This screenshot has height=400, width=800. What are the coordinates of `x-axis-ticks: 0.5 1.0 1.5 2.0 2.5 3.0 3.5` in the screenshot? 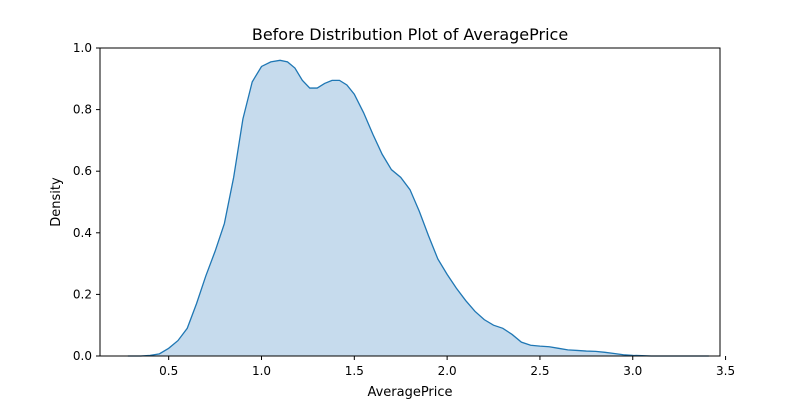 It's located at (447, 367).